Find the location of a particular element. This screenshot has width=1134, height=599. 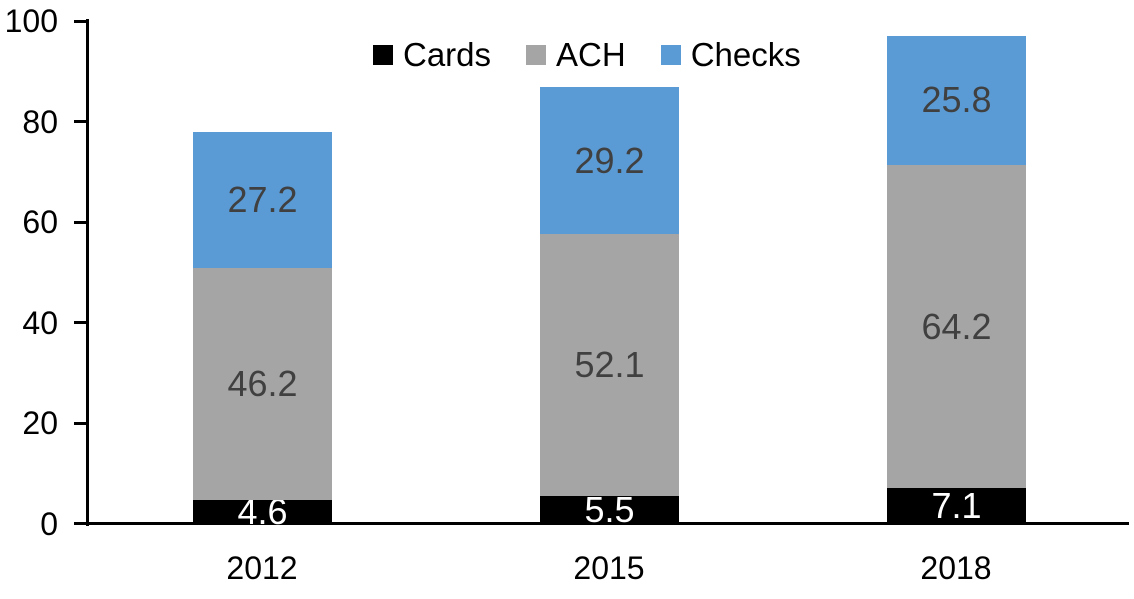

x-tick-label-2018: 2018 is located at coordinates (956, 568).